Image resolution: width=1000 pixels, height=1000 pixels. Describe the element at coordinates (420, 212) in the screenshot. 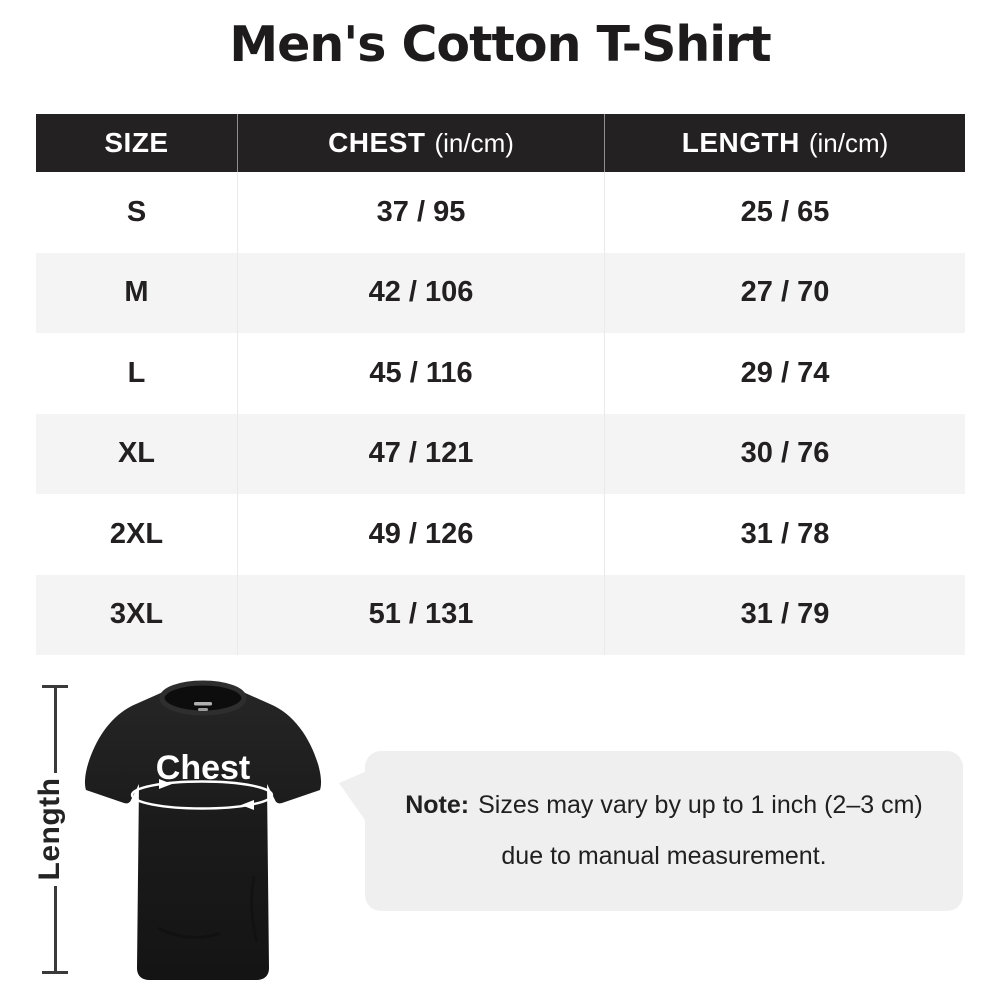

I see `chest-cell: 37 / 95` at that location.